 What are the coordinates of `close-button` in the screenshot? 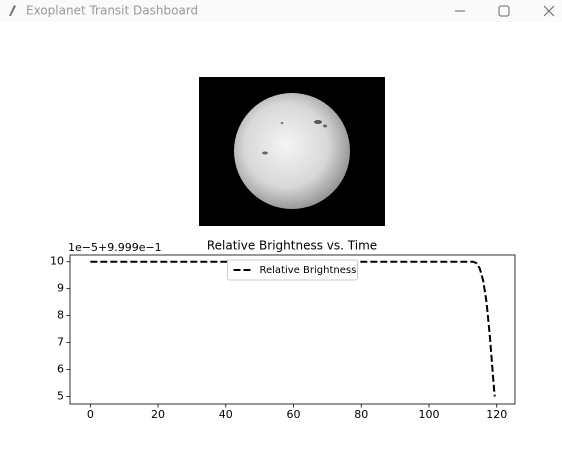 It's located at (549, 11).